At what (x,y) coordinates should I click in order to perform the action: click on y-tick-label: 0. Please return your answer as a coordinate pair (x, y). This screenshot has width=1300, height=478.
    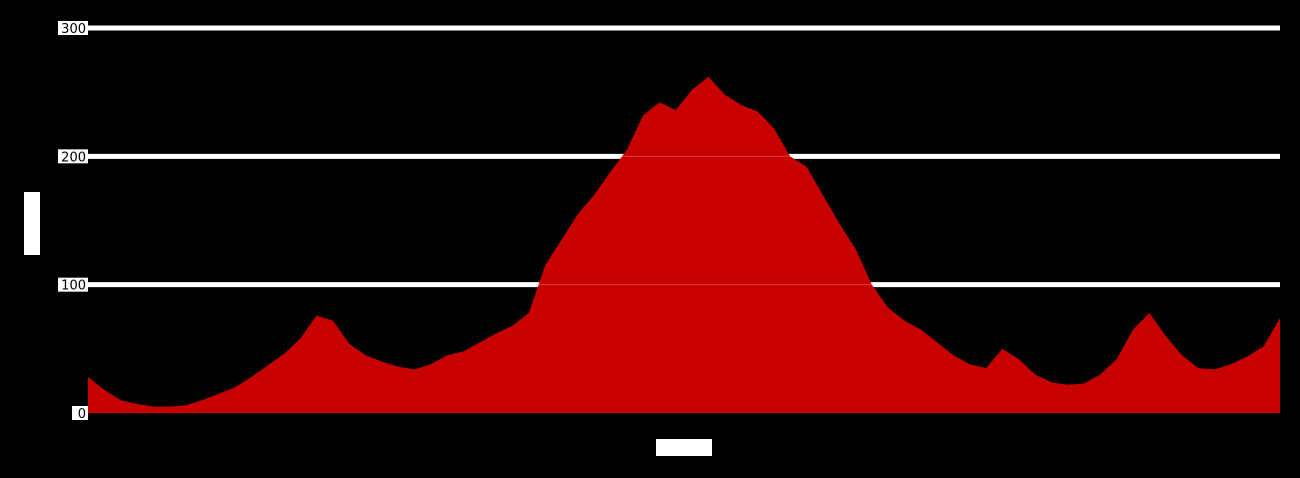
    Looking at the image, I should click on (82, 414).